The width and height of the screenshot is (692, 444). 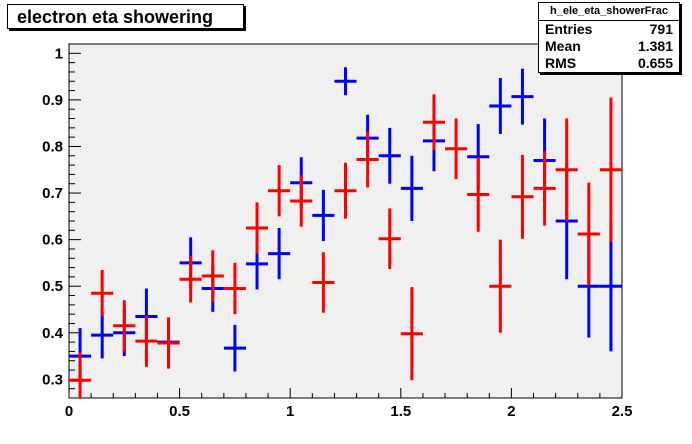 I want to click on x-tick-label: 2.5, so click(x=622, y=411).